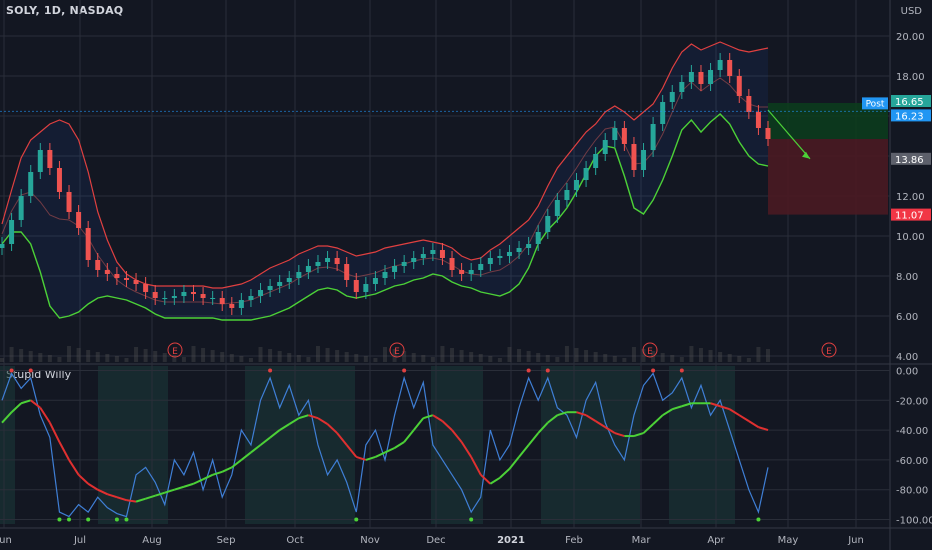 This screenshot has height=550, width=932. Describe the element at coordinates (789, 134) in the screenshot. I see `projection-arrow` at that location.